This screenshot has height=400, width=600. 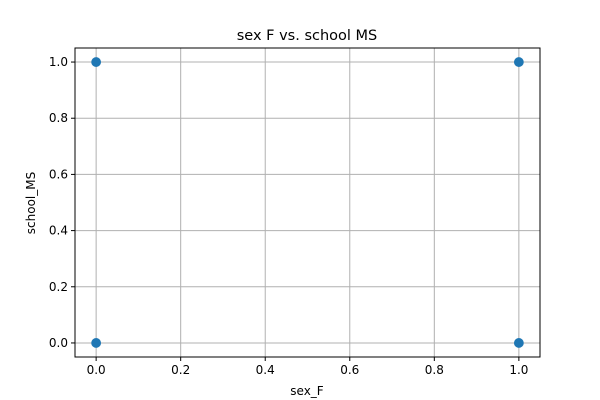 What do you see at coordinates (58, 174) in the screenshot?
I see `y-tick-label: 0.6` at bounding box center [58, 174].